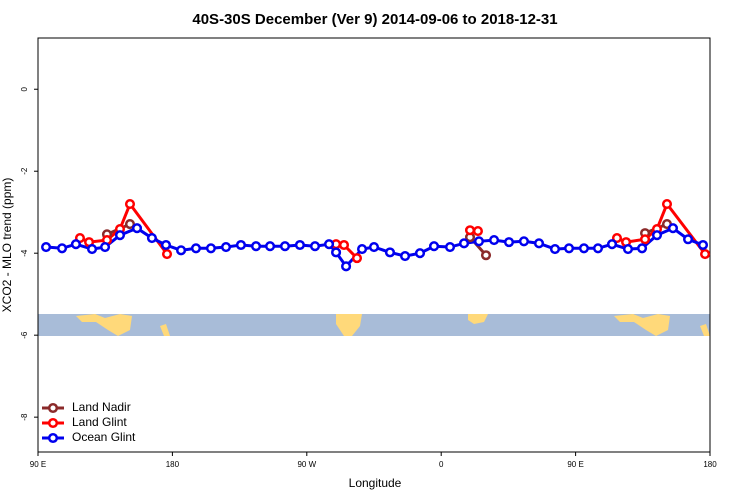 The image size is (750, 500). What do you see at coordinates (24, 335) in the screenshot?
I see `y-tick-label: -6` at bounding box center [24, 335].